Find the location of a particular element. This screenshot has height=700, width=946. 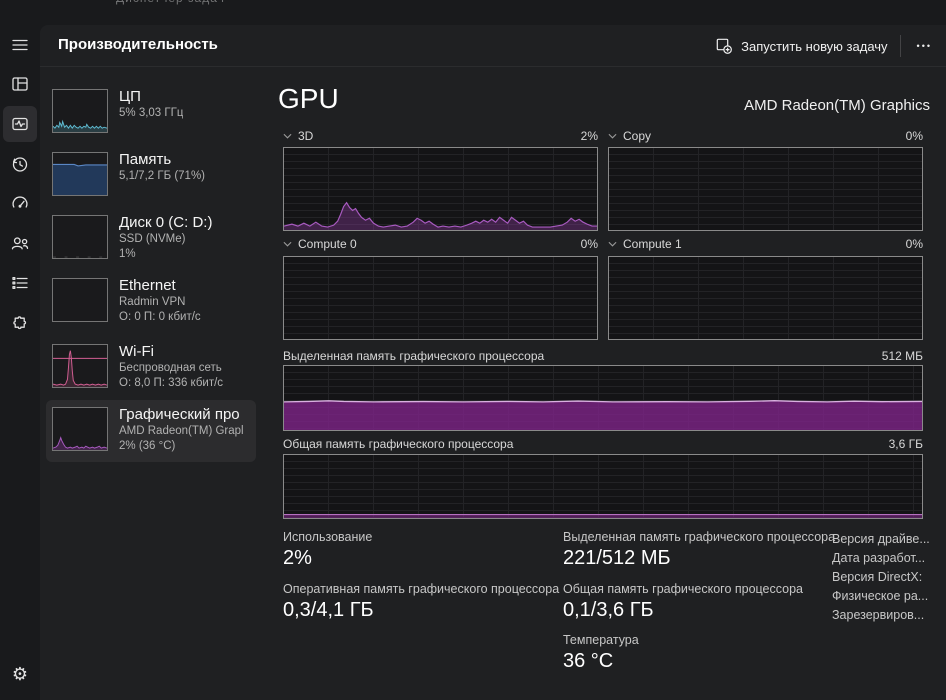

shared-memory-graph is located at coordinates (603, 515).